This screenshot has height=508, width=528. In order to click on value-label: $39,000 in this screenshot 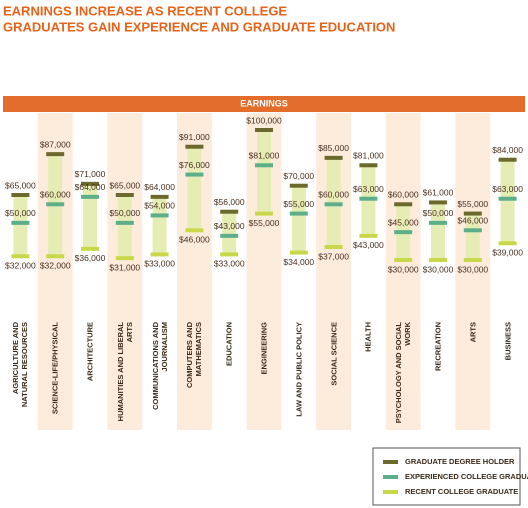, I will do `click(507, 253)`.